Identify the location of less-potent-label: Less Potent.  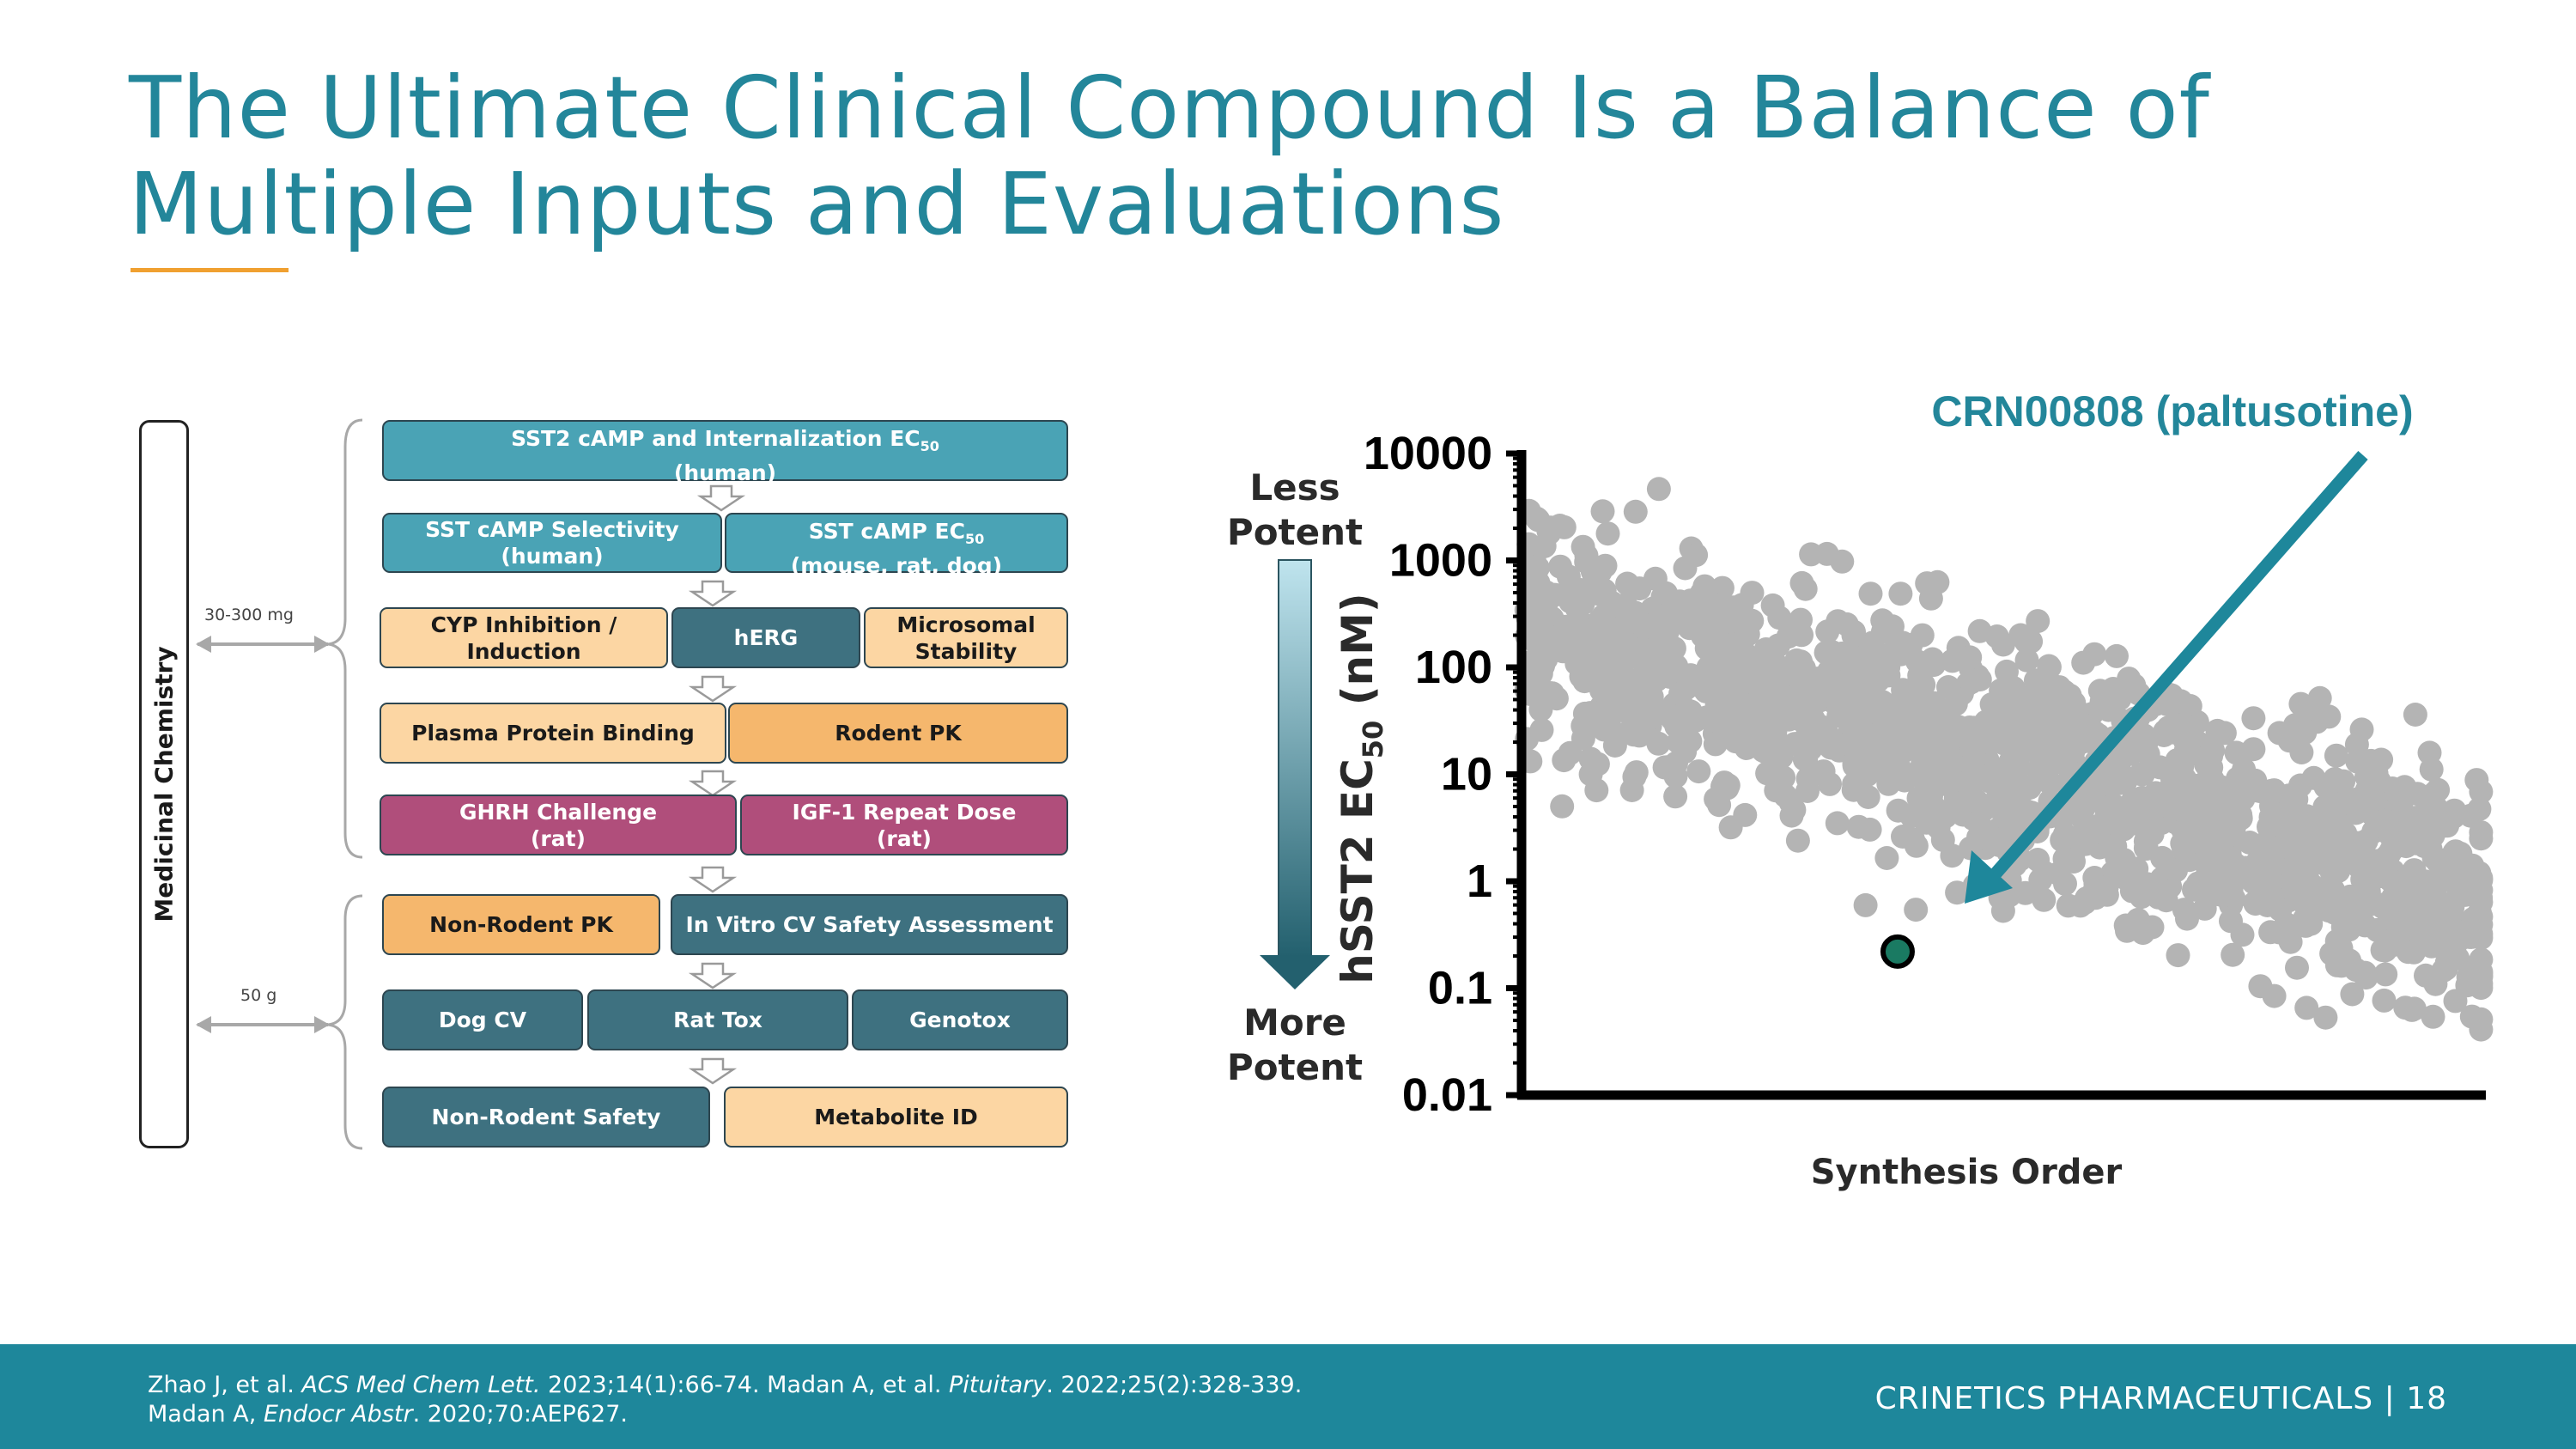
(1295, 509).